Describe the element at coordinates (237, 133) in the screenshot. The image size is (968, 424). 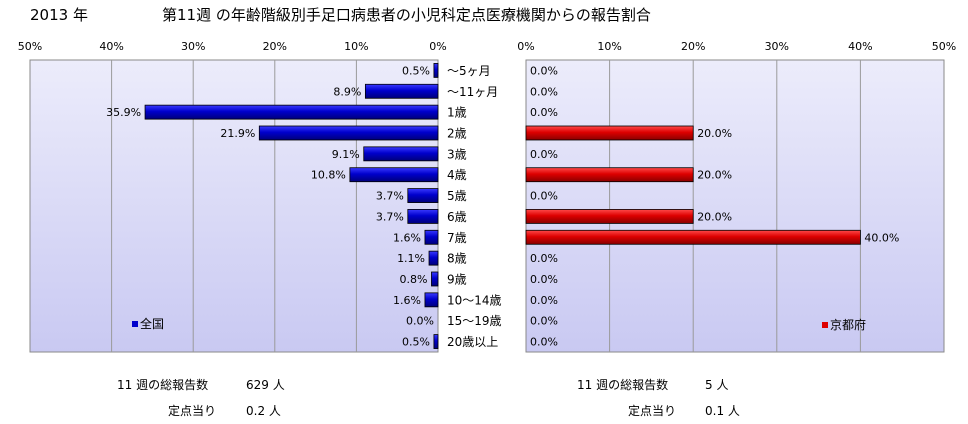
I see `national-value-label: 21.9%` at that location.